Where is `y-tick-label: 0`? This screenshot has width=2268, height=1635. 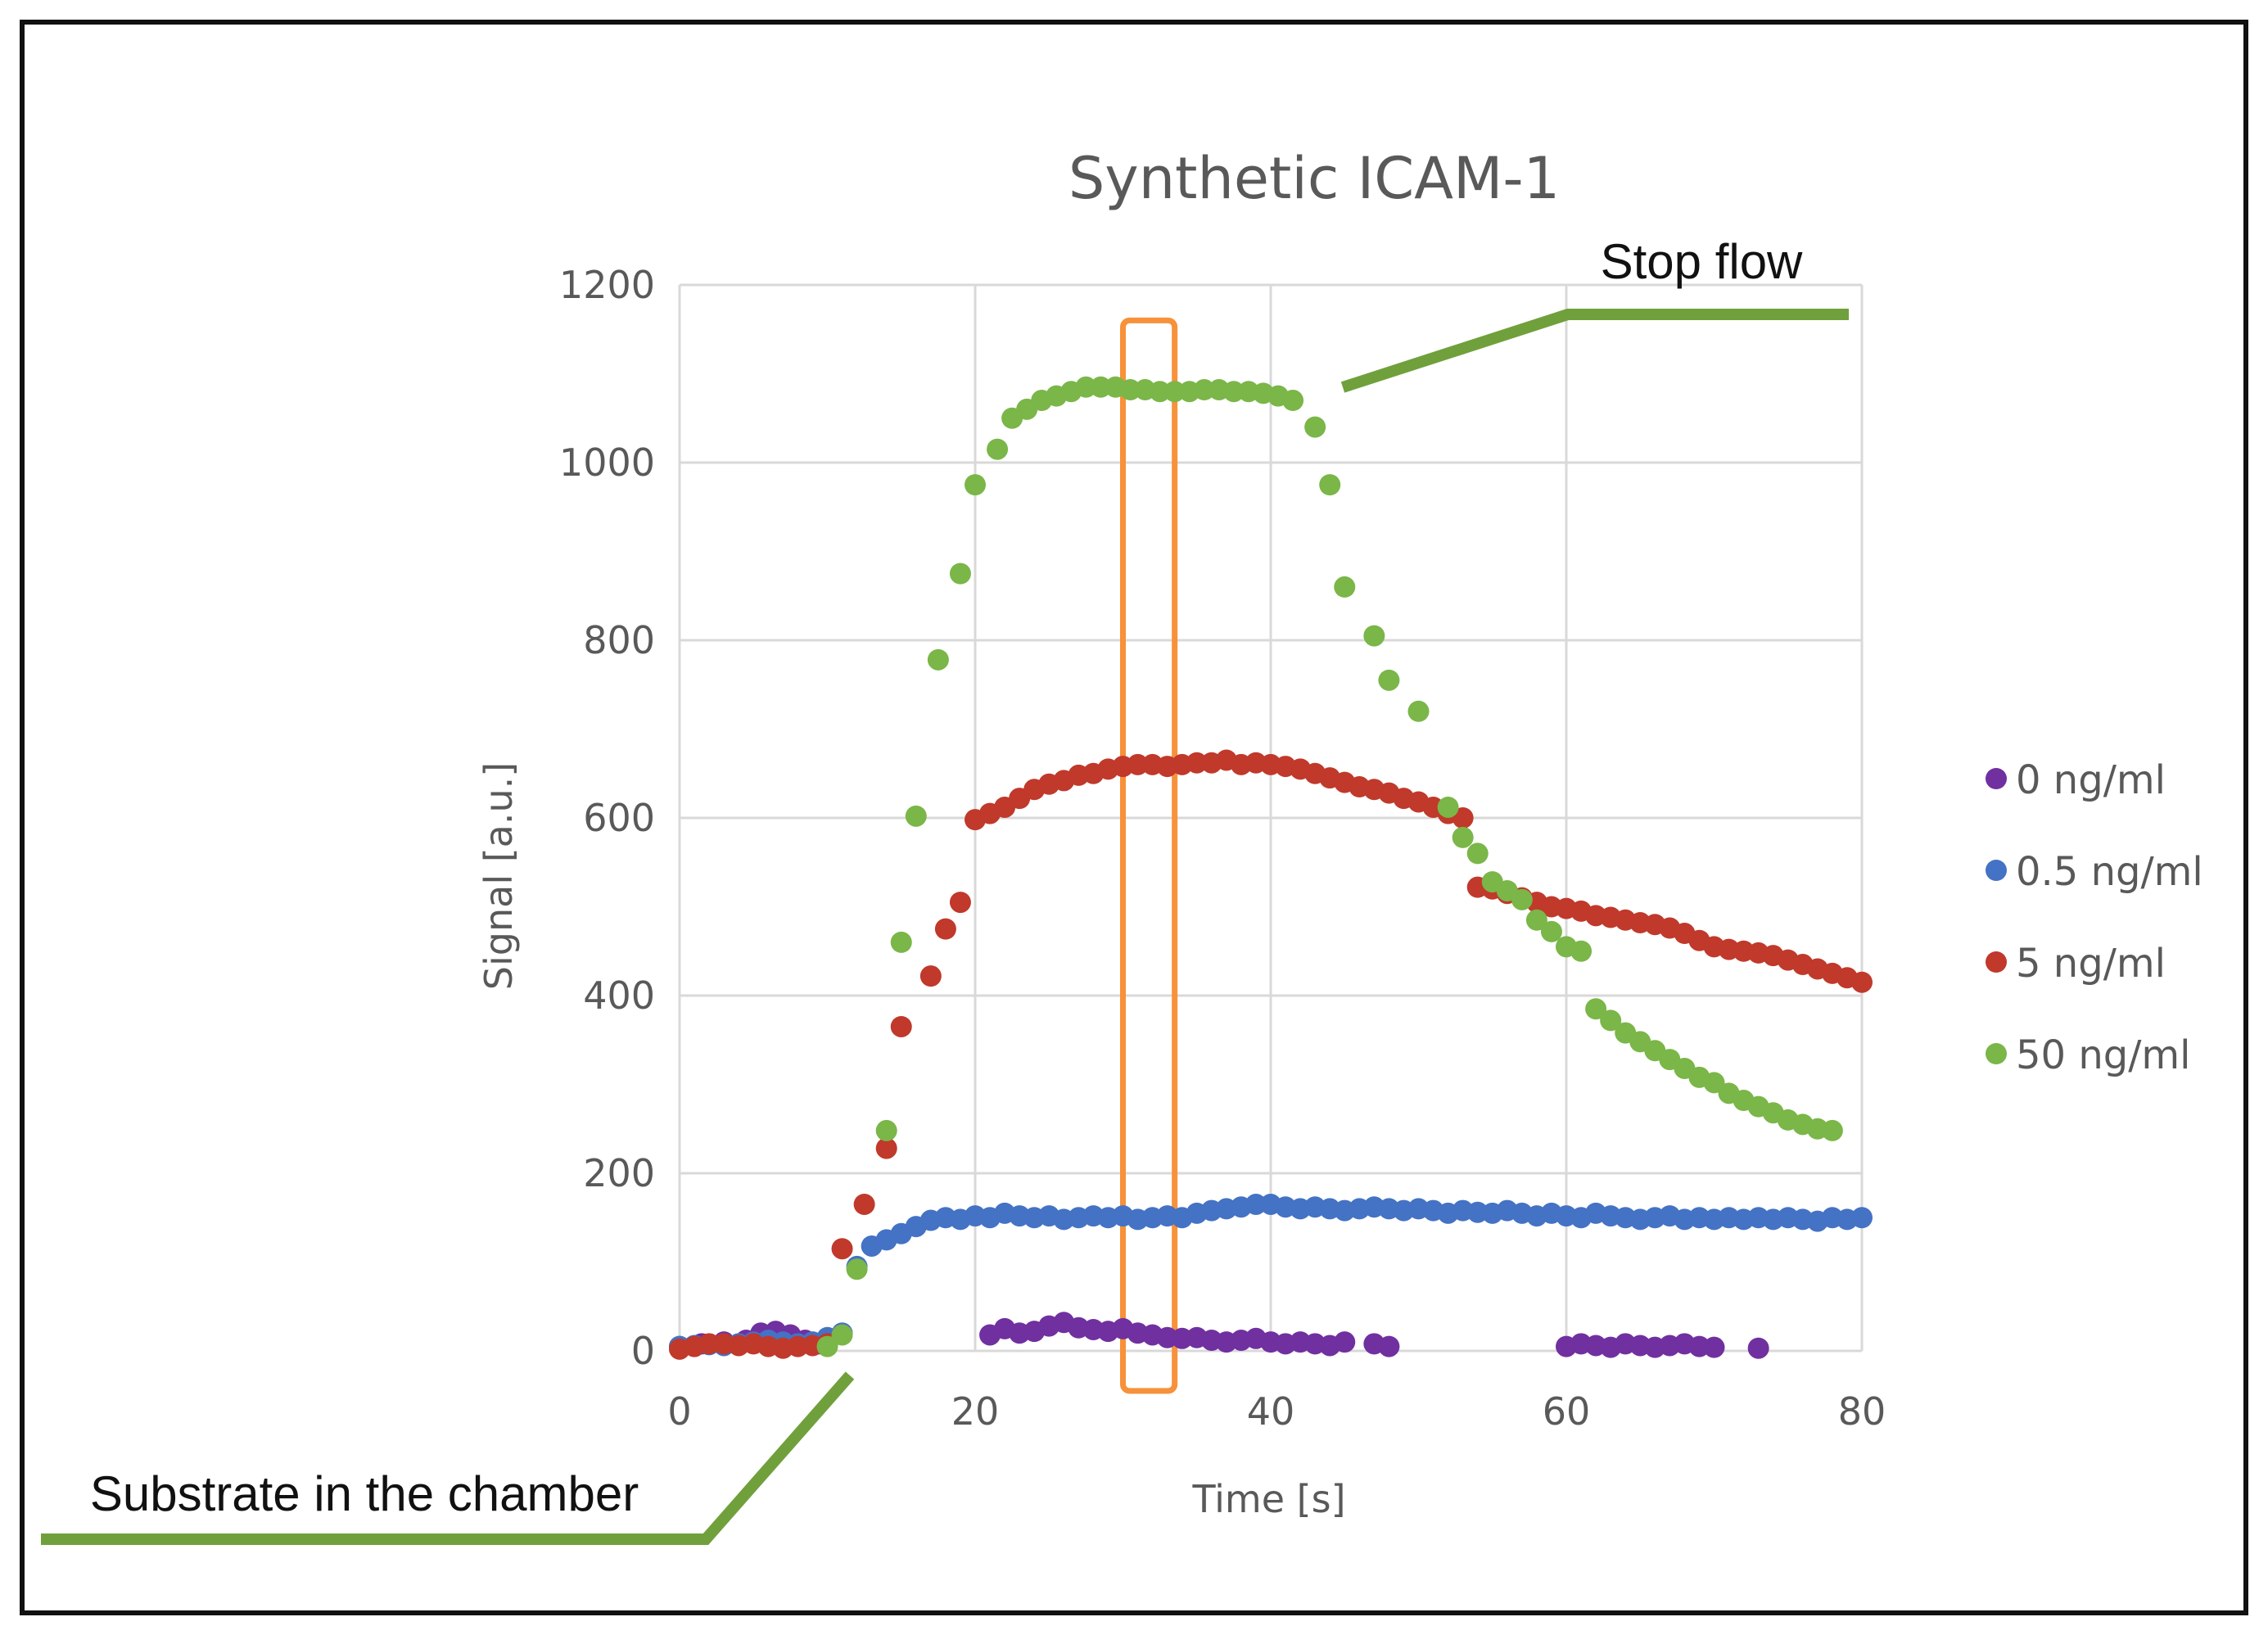
y-tick-label: 0 is located at coordinates (643, 1351).